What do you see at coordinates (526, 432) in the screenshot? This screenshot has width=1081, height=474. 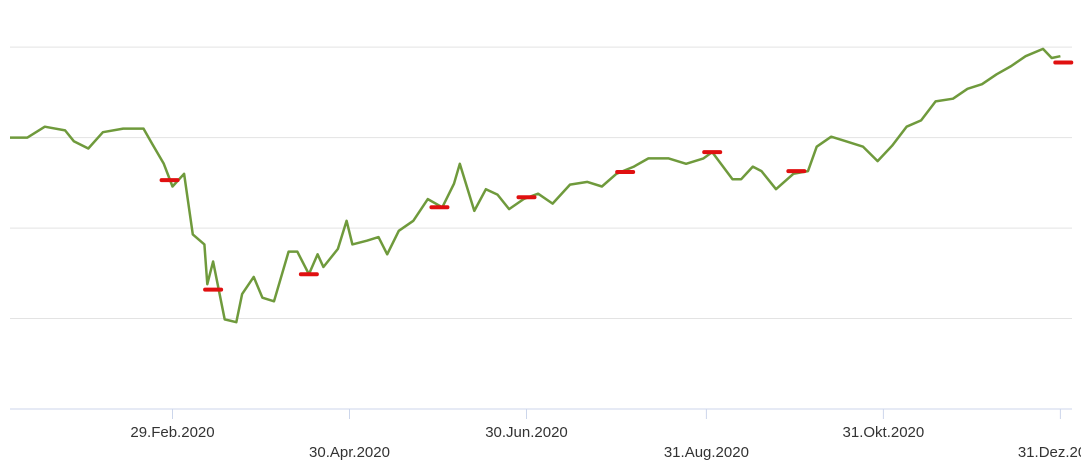 I see `x-tick-label: 30.Jun.2020` at bounding box center [526, 432].